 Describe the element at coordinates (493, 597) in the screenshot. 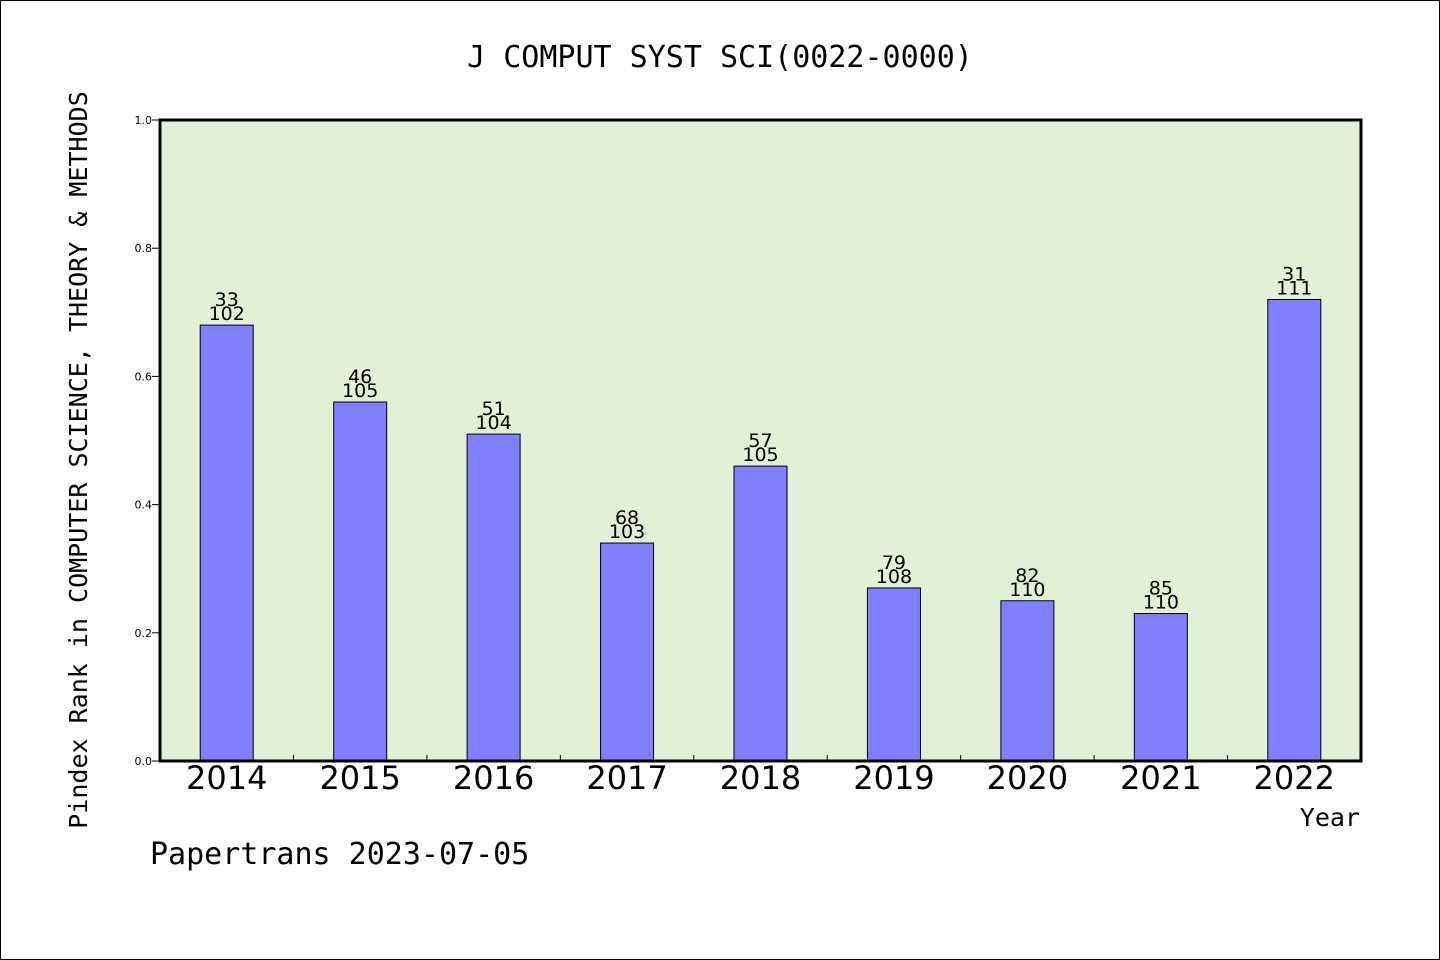

I see `bar-2016` at that location.